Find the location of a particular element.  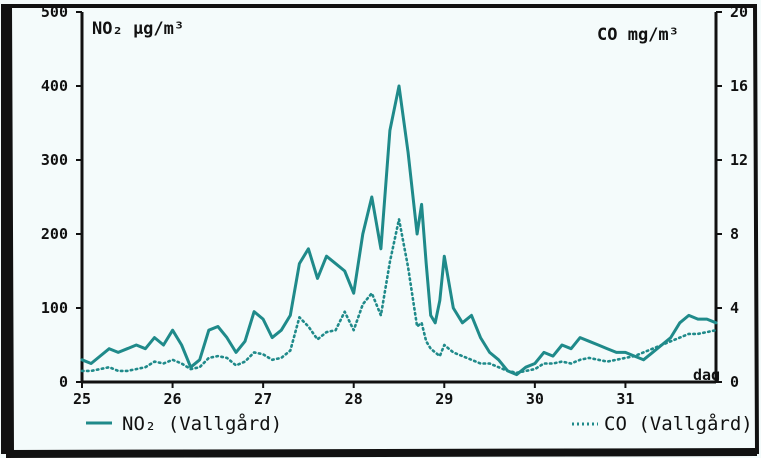

right-y-tick-label: 12 is located at coordinates (739, 160).